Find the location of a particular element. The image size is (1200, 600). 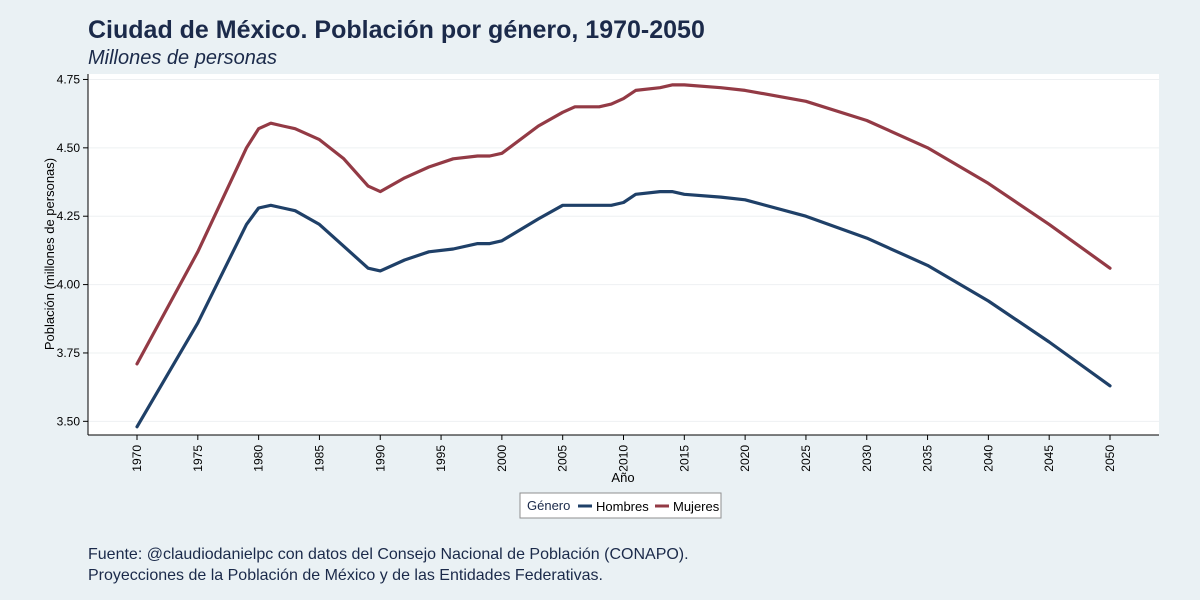

y-tick-label: 4.25 is located at coordinates (69, 216).